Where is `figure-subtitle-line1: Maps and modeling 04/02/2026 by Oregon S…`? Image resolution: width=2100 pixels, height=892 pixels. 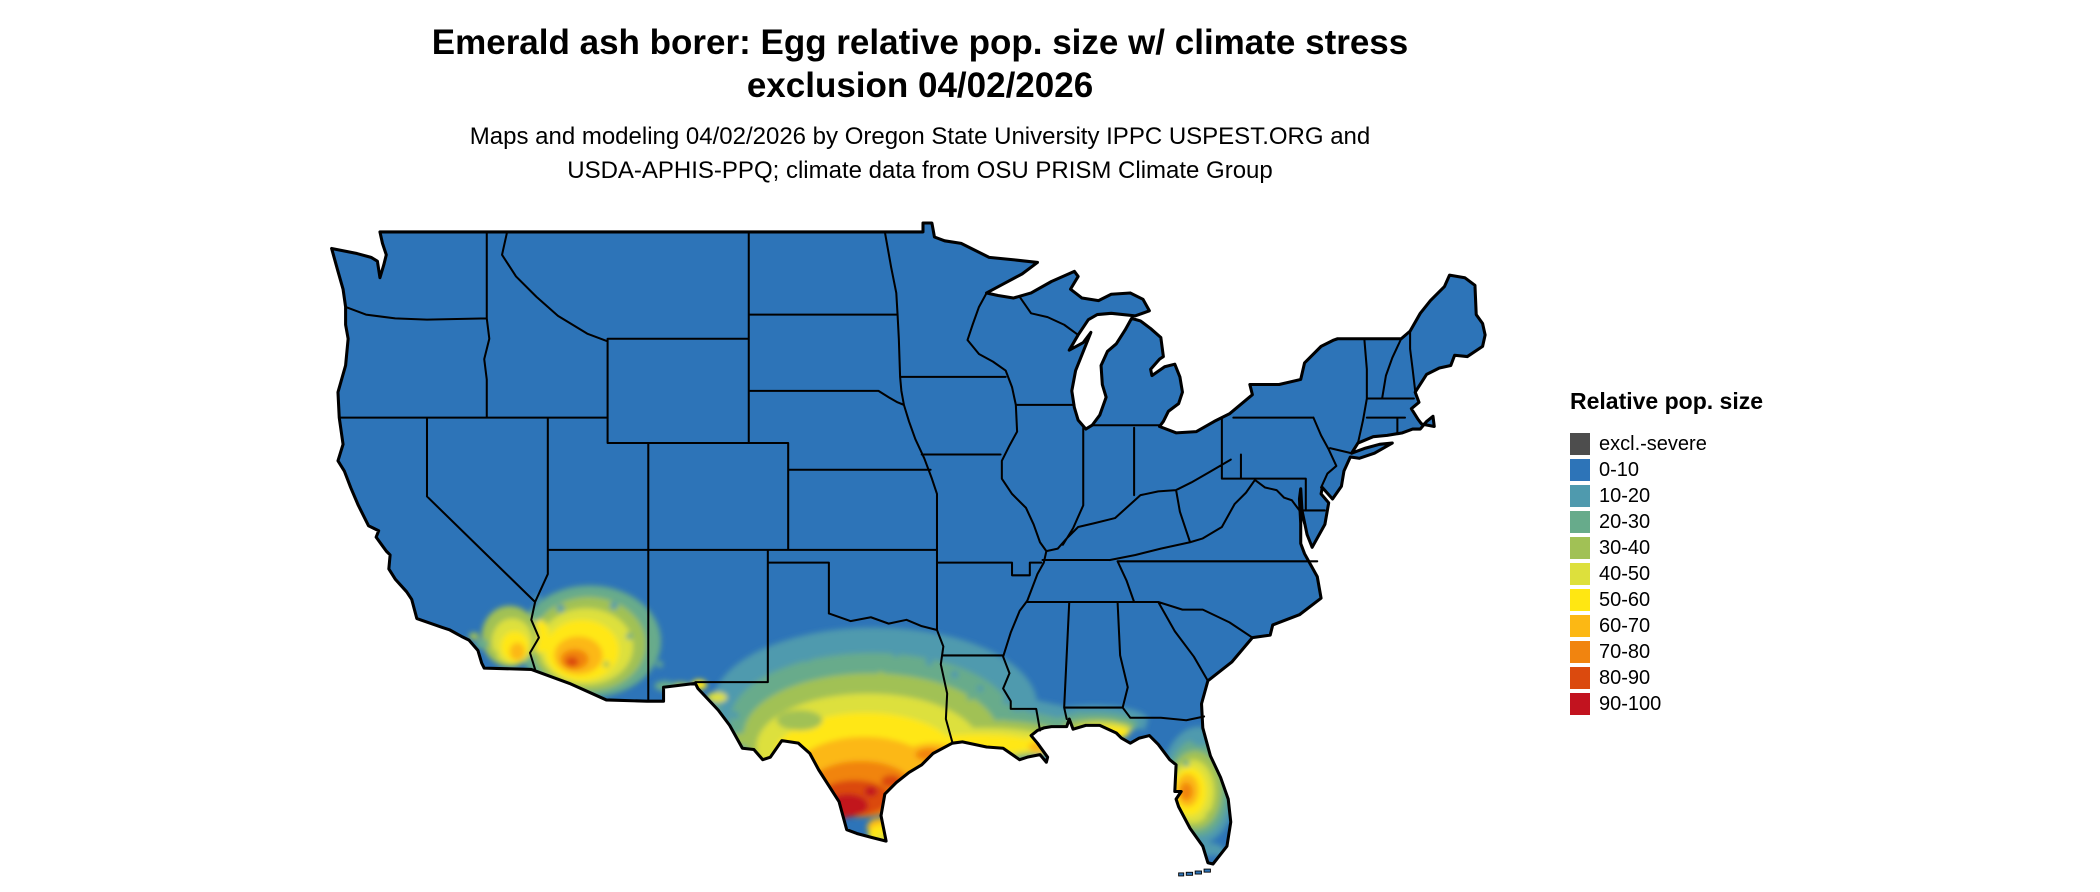 figure-subtitle-line1: Maps and modeling 04/02/2026 by Oregon S… is located at coordinates (920, 136).